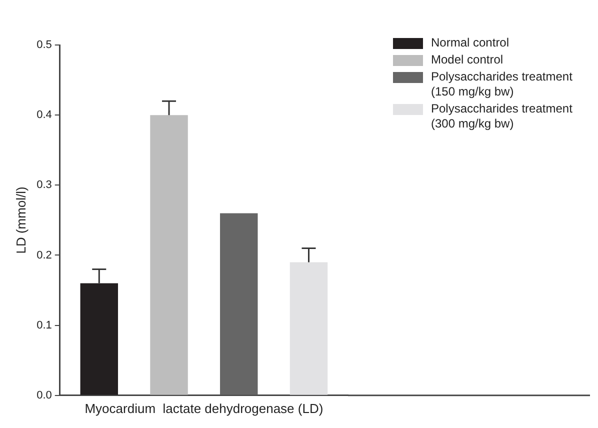 The width and height of the screenshot is (598, 428). Describe the element at coordinates (20, 220) in the screenshot. I see `y-axis-title: LD (mmol/l)` at that location.